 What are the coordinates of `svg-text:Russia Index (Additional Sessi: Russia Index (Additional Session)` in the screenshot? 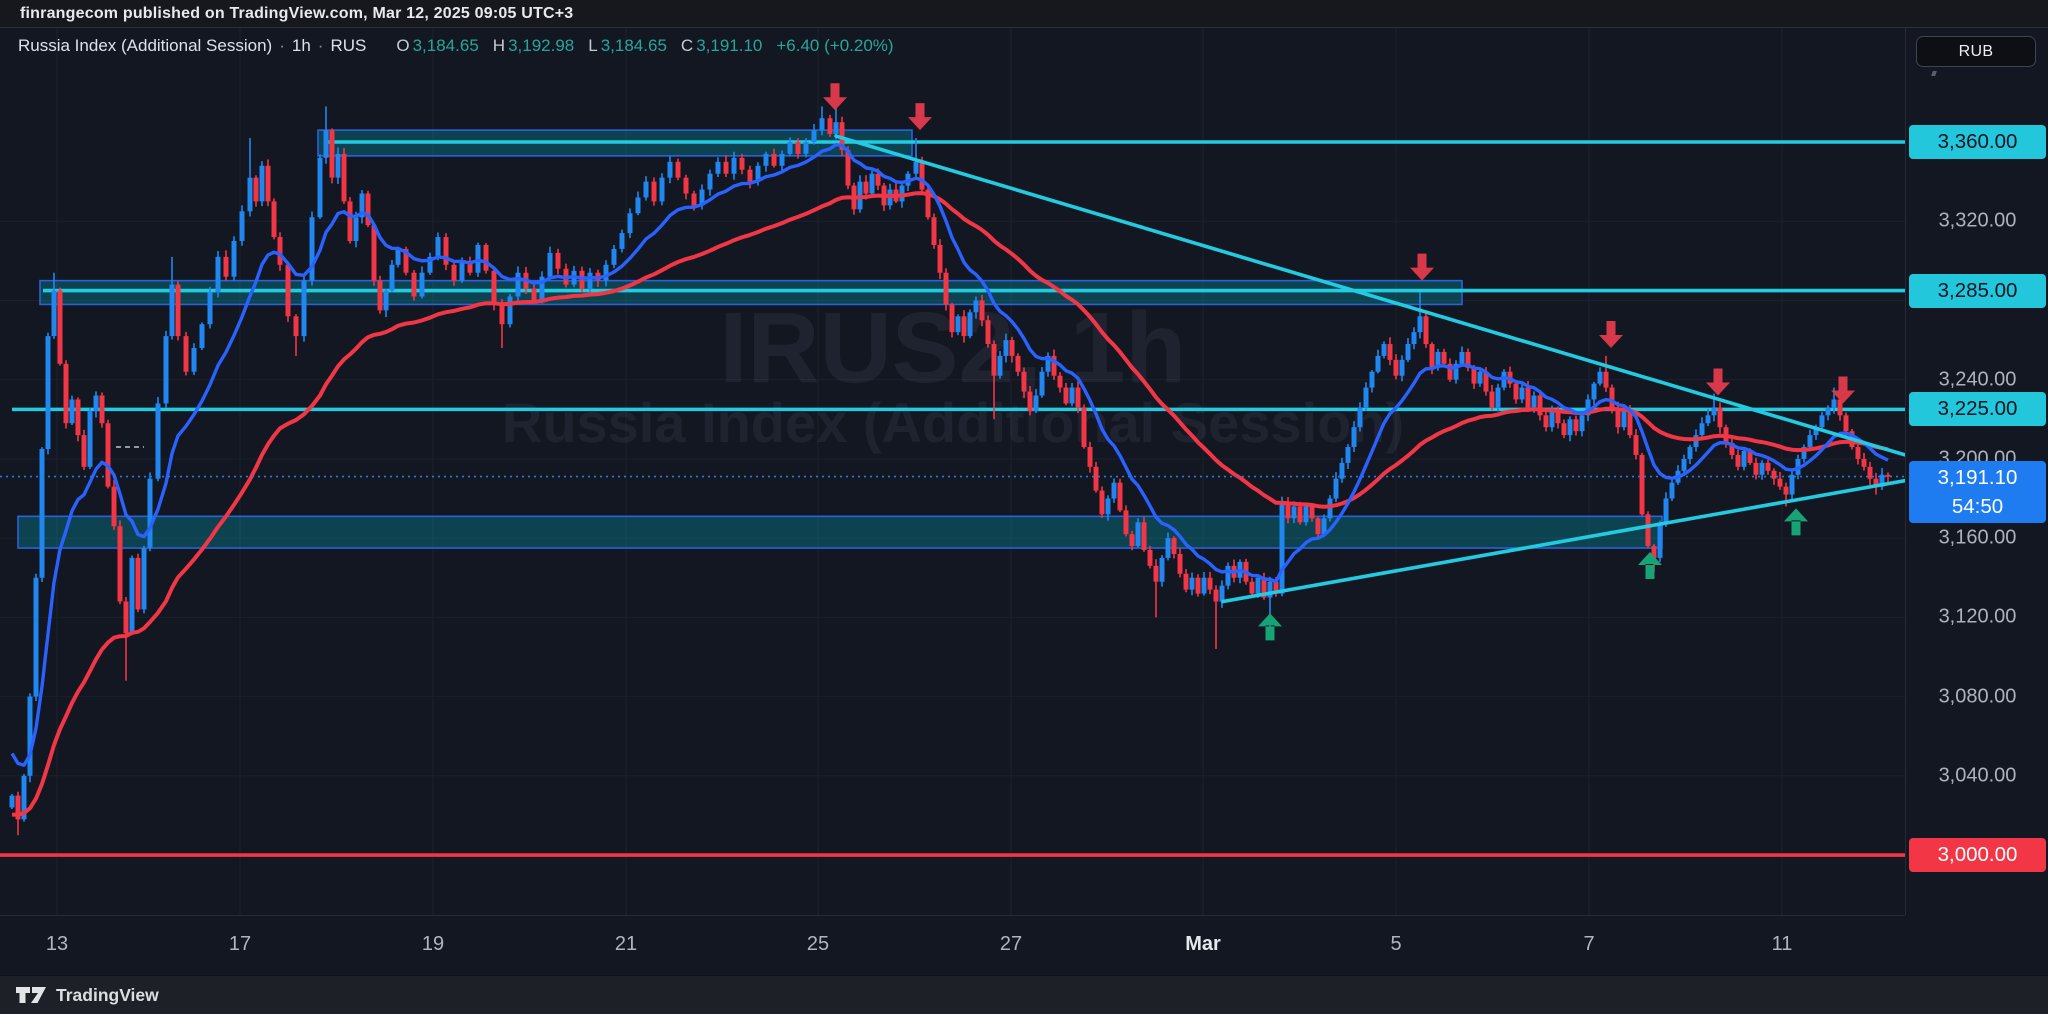 It's located at (953, 422).